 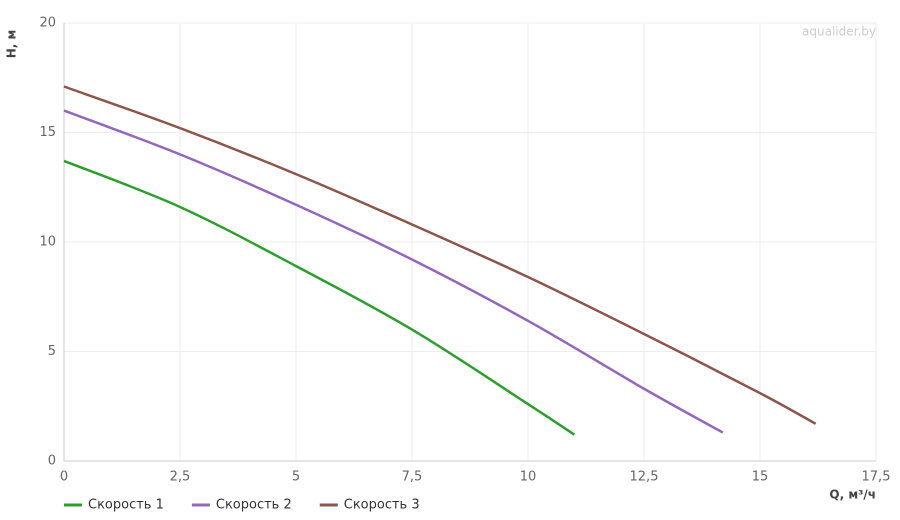 What do you see at coordinates (64, 477) in the screenshot?
I see `x-tick-label: 0` at bounding box center [64, 477].